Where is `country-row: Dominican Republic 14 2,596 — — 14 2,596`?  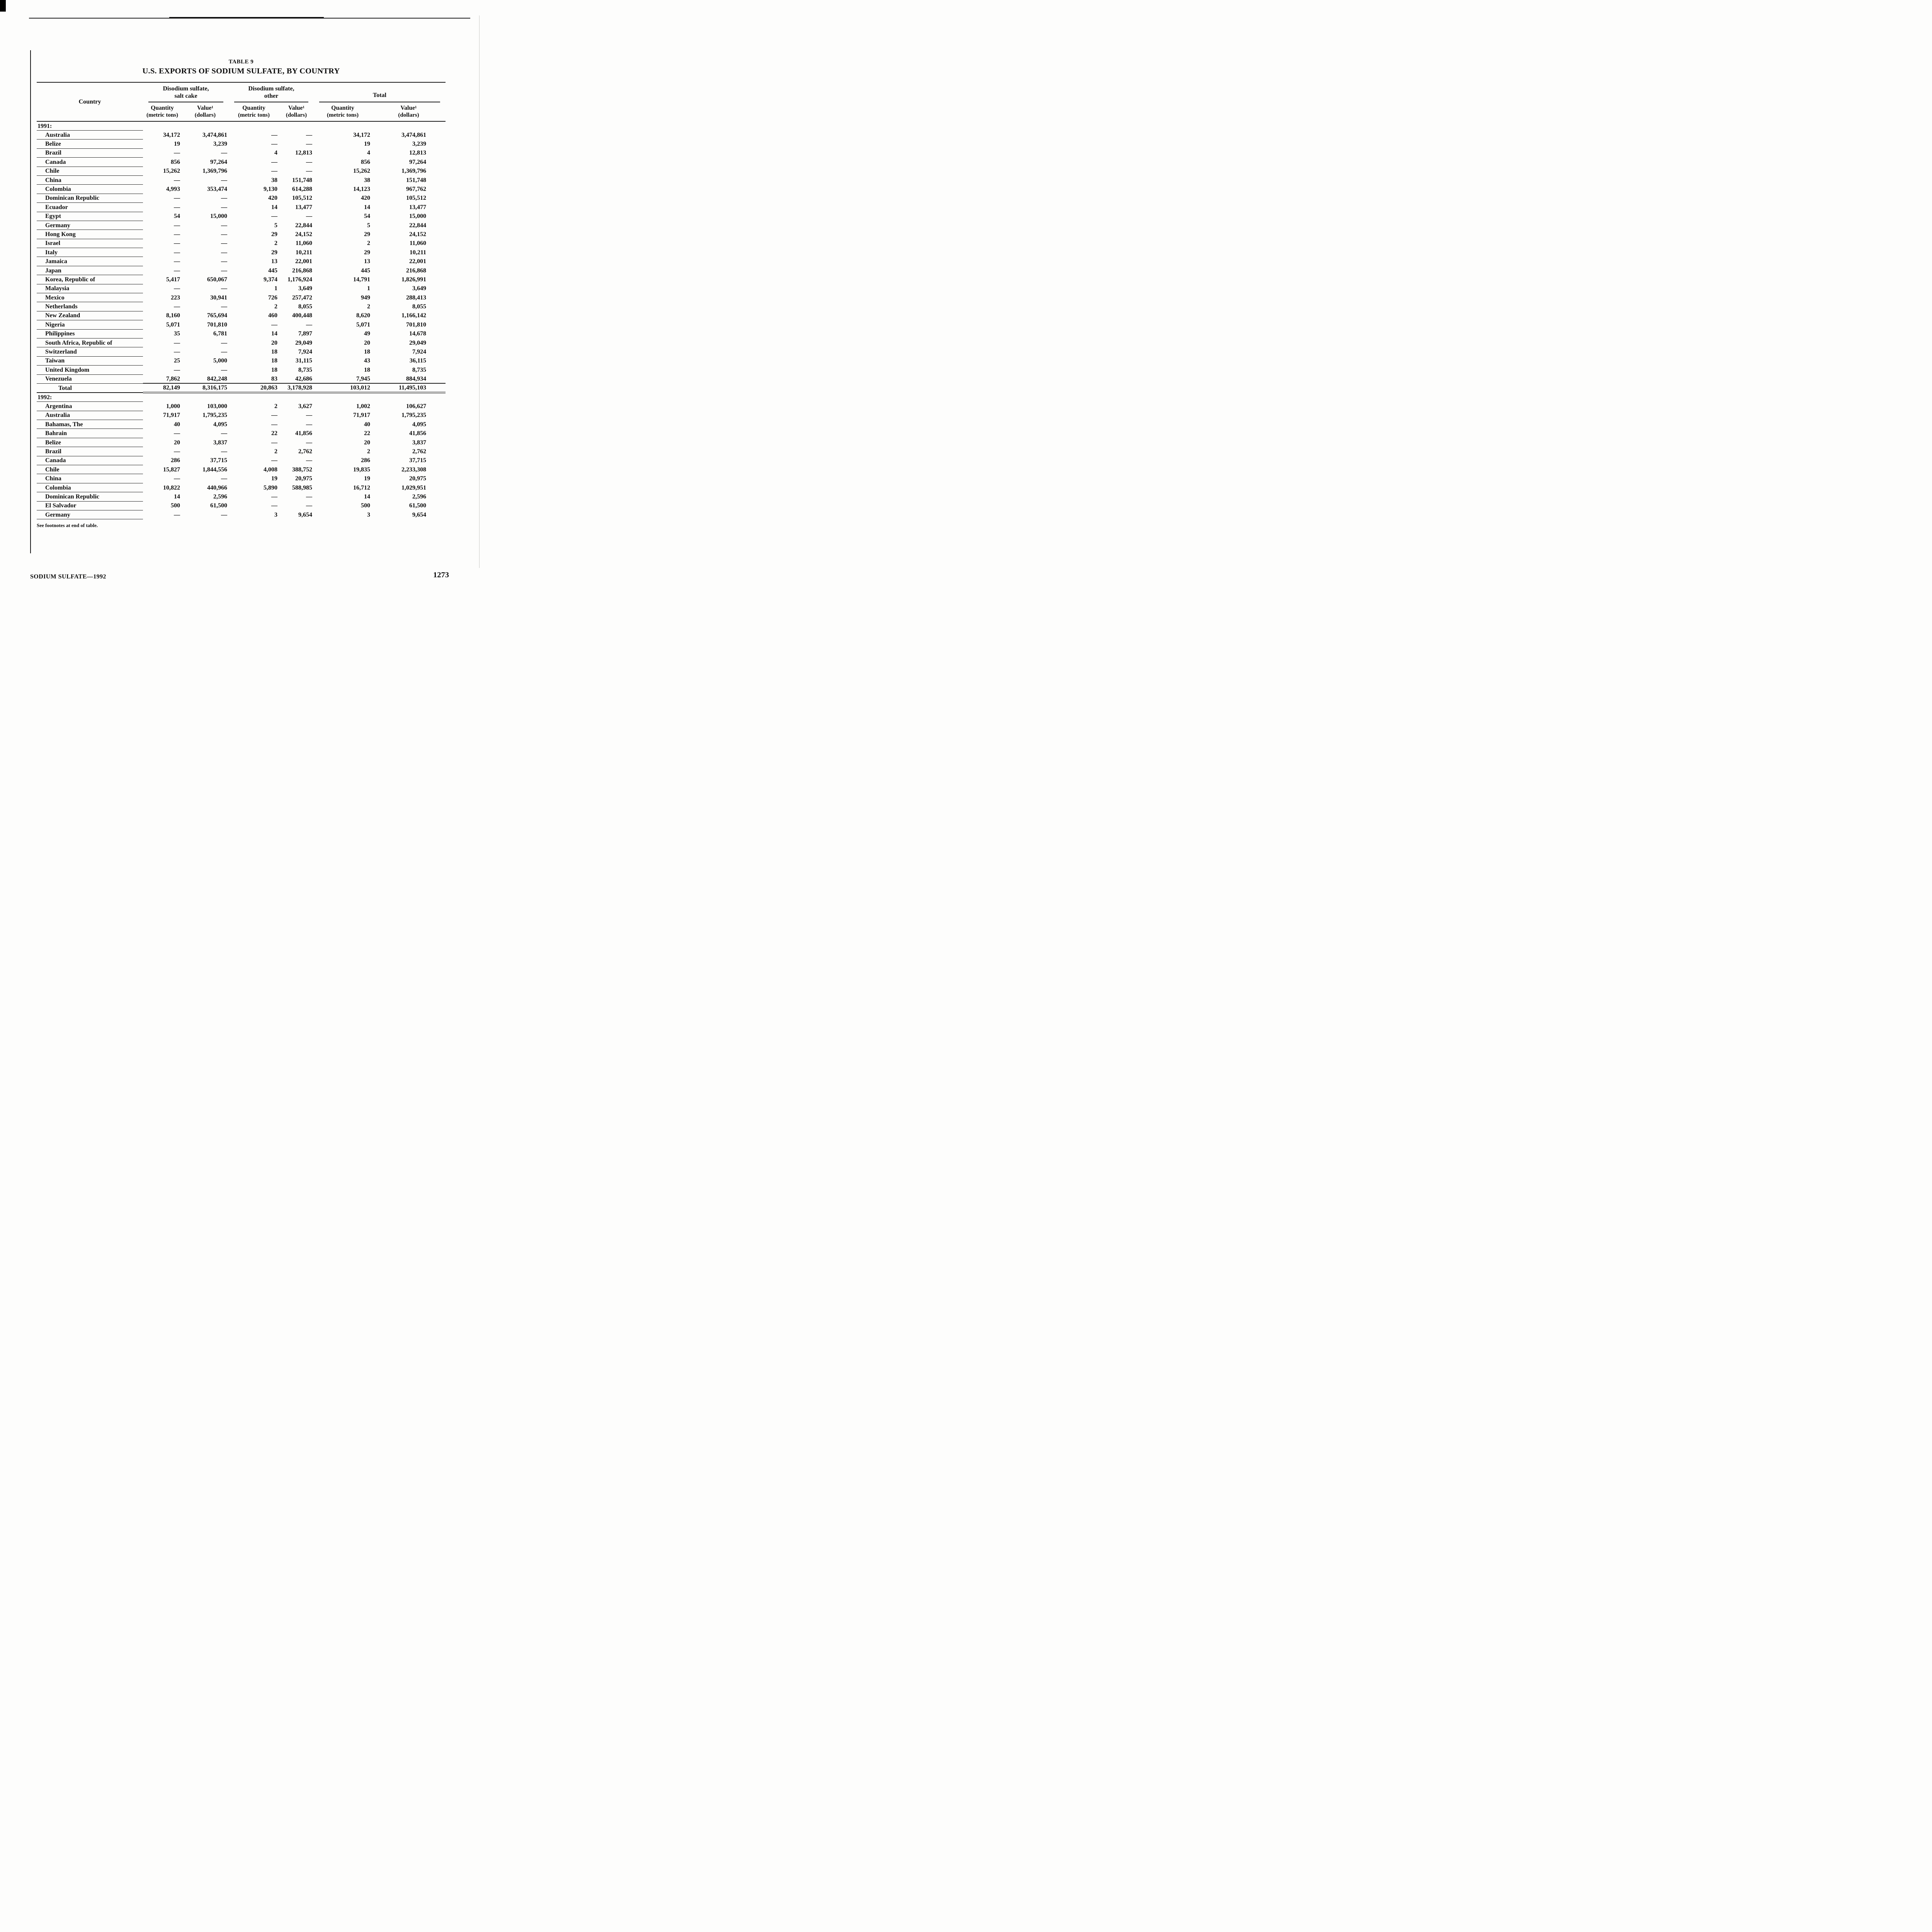 country-row: Dominican Republic 14 2,596 — — 14 2,596 is located at coordinates (241, 497).